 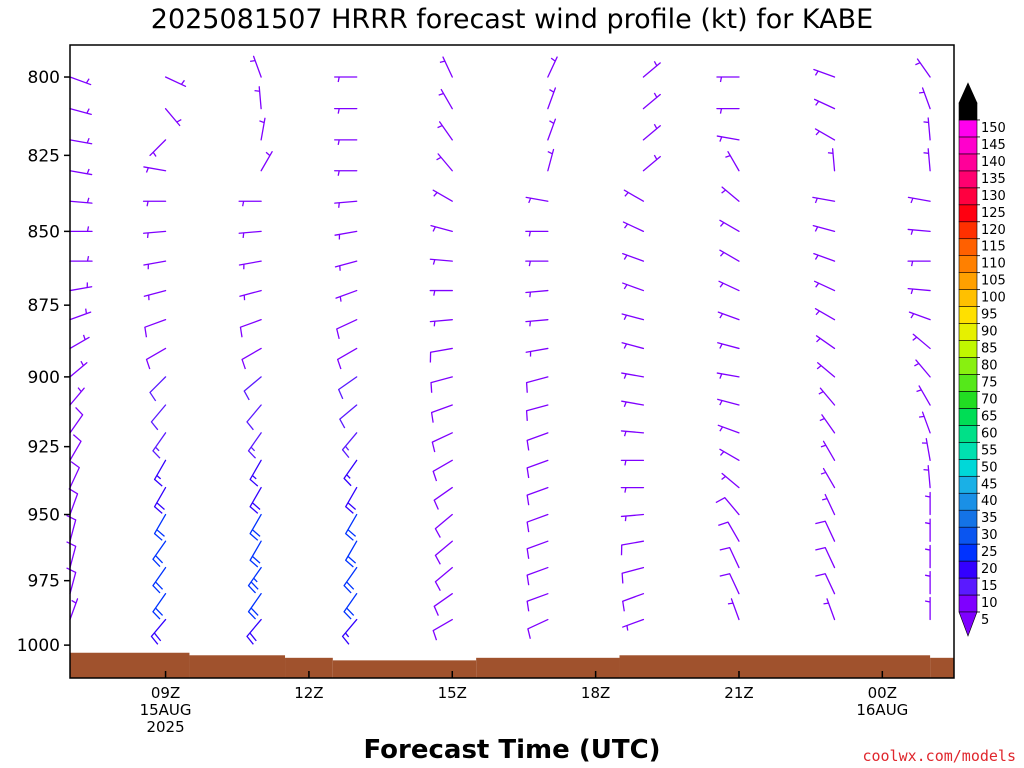 I want to click on colorbar-label: 60, so click(x=989, y=433).